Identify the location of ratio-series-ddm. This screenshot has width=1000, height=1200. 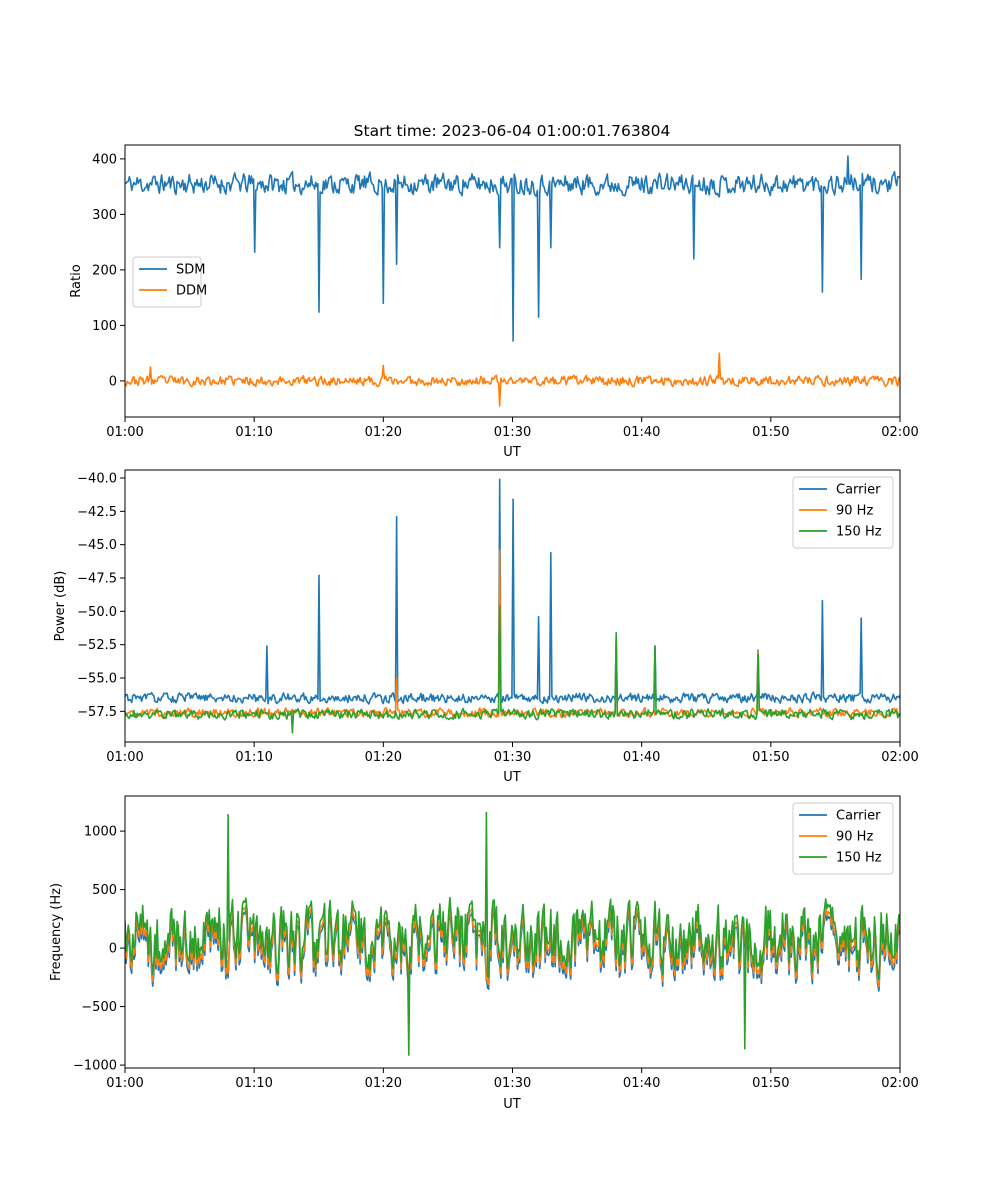
(512, 379).